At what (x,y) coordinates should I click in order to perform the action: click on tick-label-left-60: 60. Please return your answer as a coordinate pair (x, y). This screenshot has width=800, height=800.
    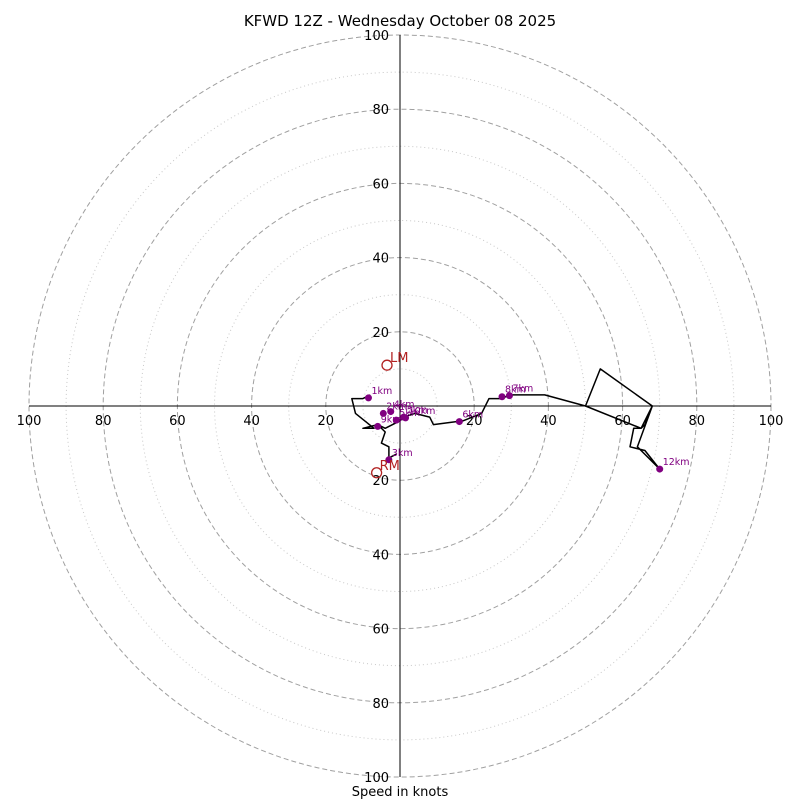
    Looking at the image, I should click on (177, 421).